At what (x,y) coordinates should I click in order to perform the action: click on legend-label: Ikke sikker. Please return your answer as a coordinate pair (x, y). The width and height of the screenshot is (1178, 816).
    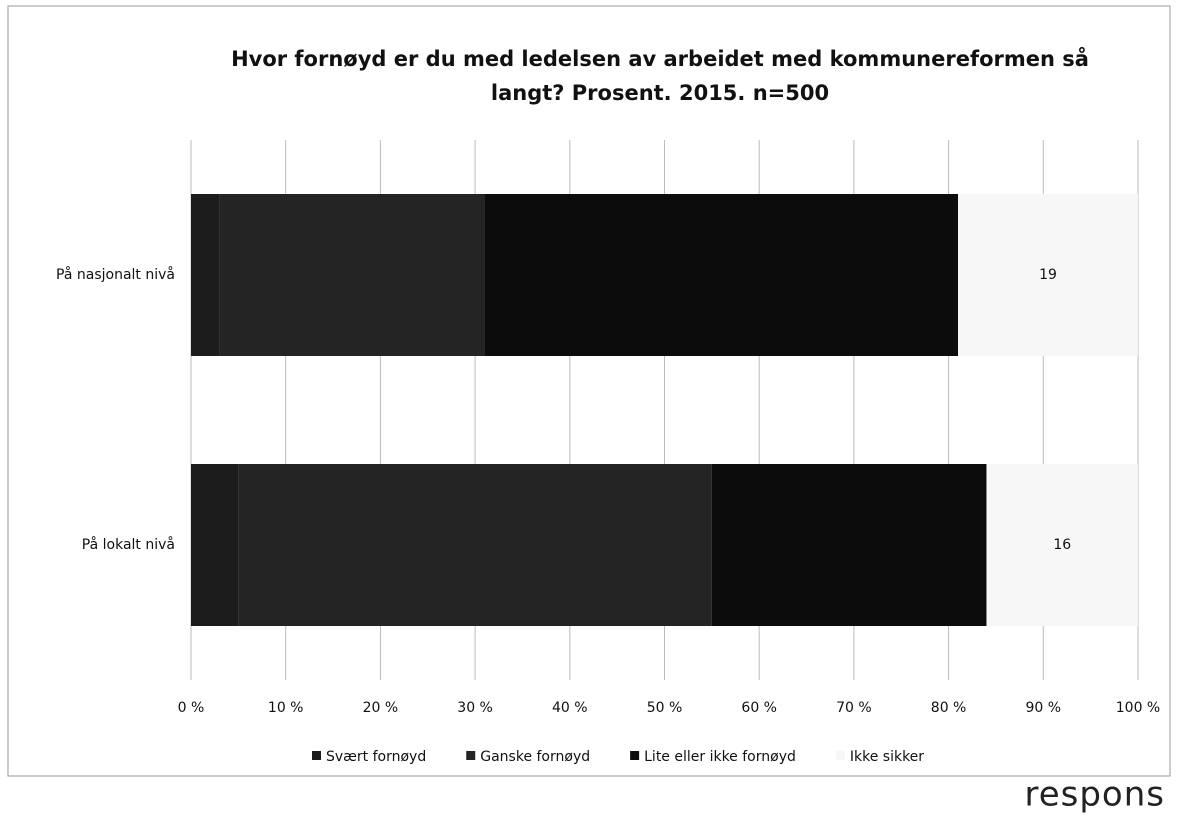
    Looking at the image, I should click on (887, 757).